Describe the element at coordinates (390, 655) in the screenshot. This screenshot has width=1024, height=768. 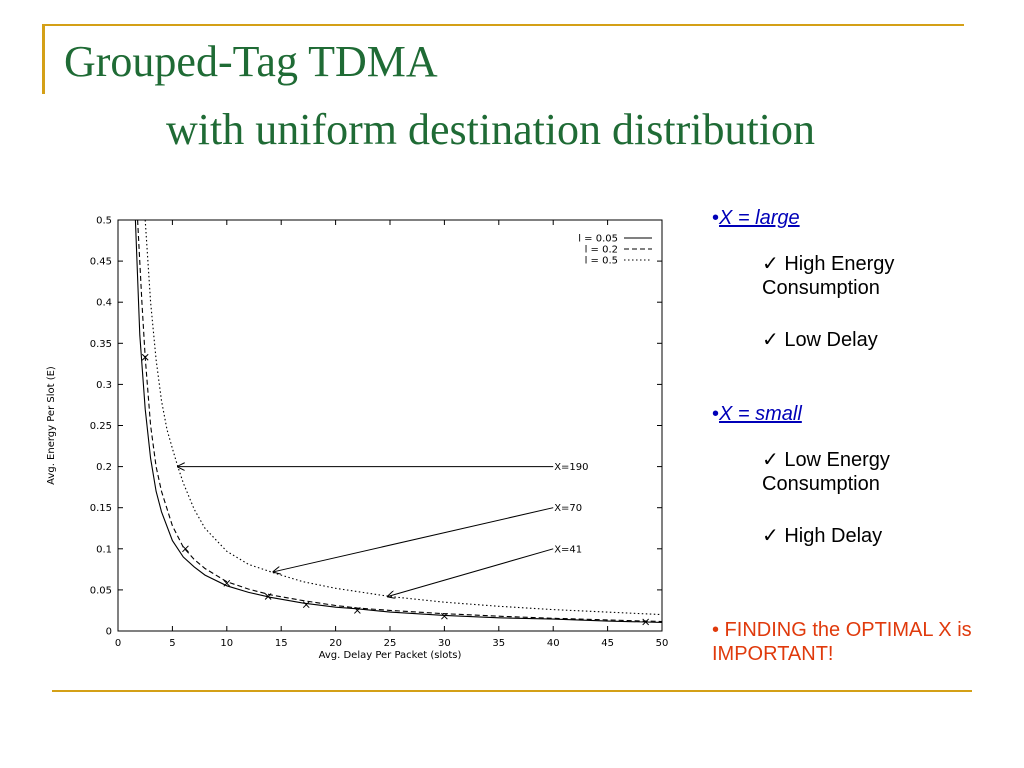
I see `x-axis-label: Avg. Delay Per Packet (slots)` at that location.